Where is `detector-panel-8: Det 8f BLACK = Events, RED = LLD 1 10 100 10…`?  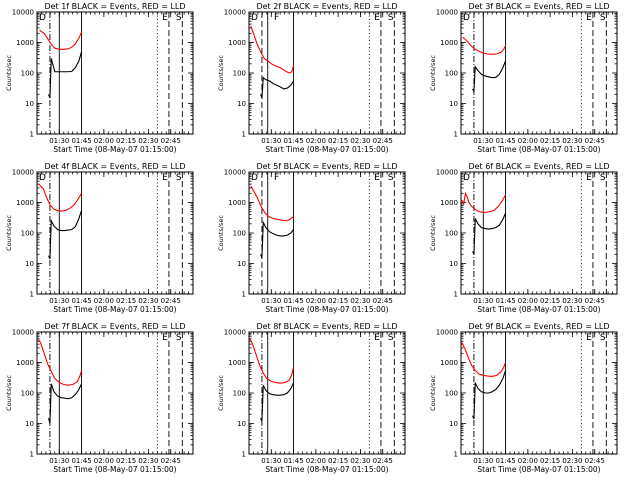
detector-panel-8: Det 8f BLACK = Events, RED = LLD 1 10 100 10… is located at coordinates (311, 398).